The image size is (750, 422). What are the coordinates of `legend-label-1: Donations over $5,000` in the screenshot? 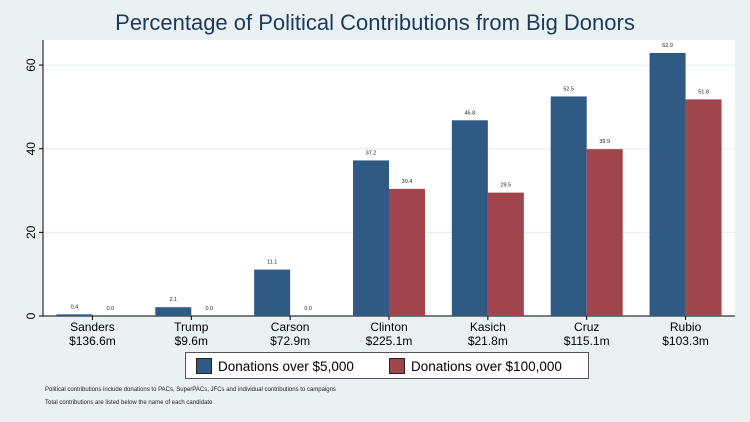 It's located at (286, 366).